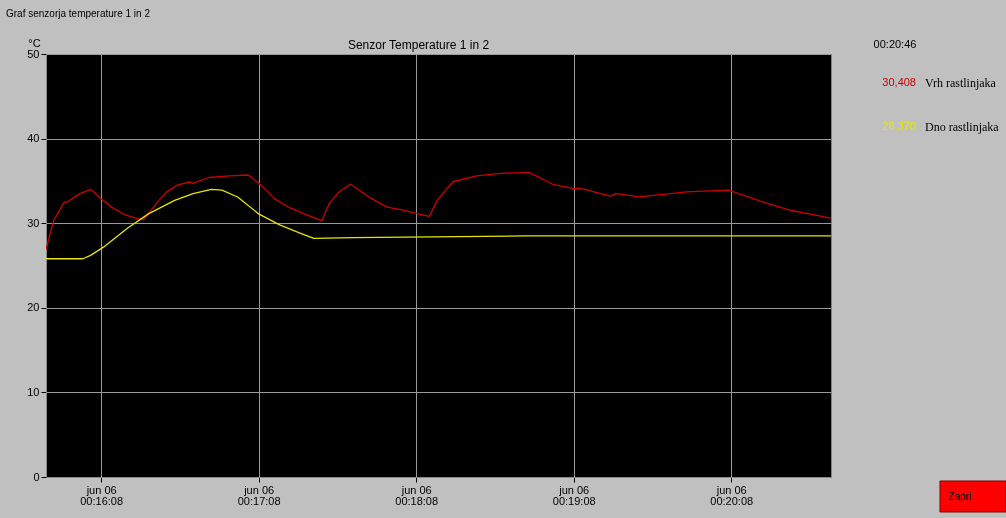 This screenshot has width=1006, height=518. I want to click on x-tick-label: jun 06 00:18:08, so click(417, 495).